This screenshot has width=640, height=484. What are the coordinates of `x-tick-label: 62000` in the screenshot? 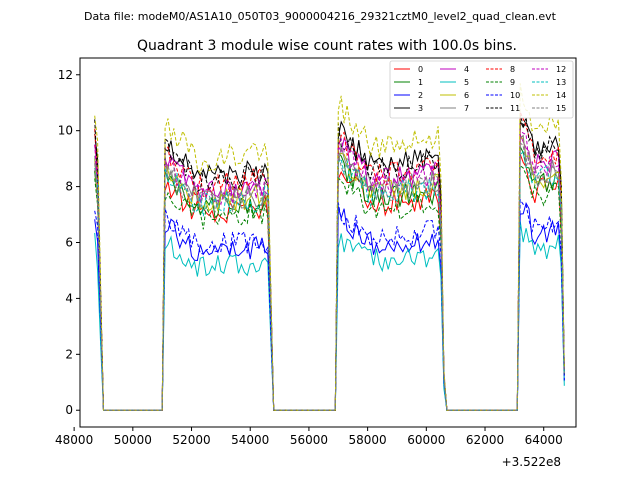 It's located at (485, 440).